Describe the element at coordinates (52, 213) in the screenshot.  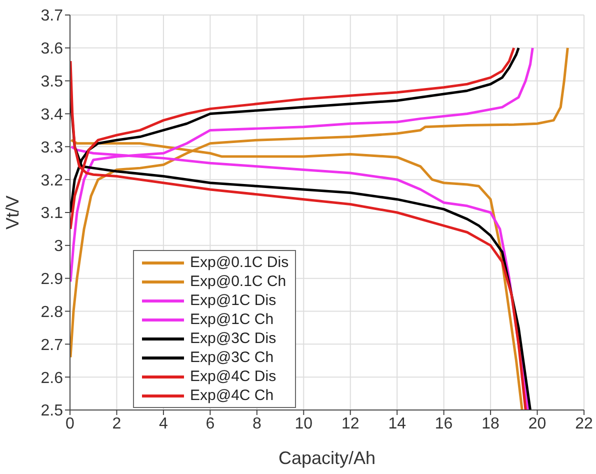
I see `y-tick-label: 3.1` at that location.